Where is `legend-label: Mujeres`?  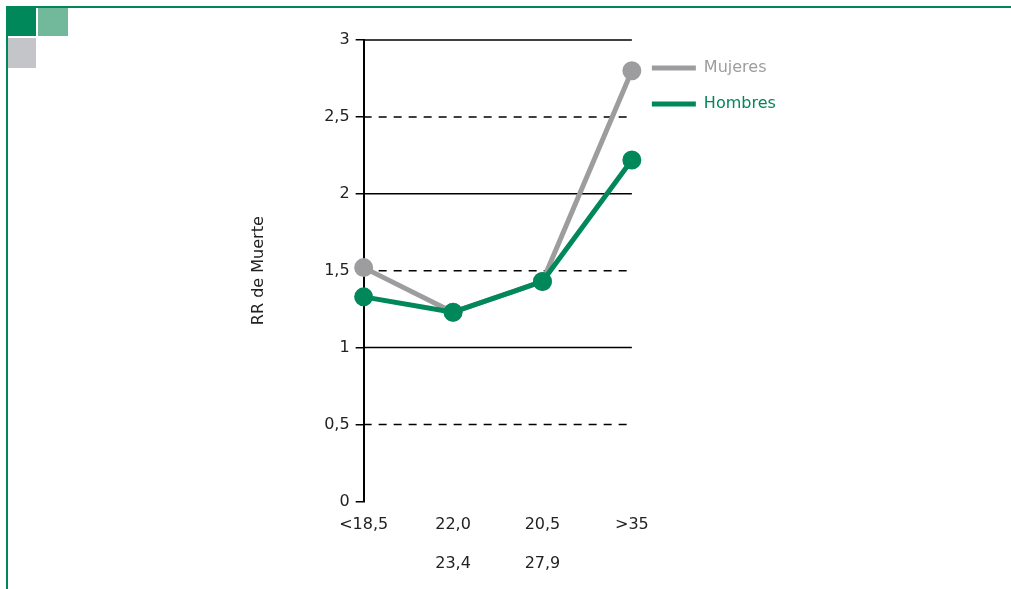
legend-label: Mujeres is located at coordinates (740, 67).